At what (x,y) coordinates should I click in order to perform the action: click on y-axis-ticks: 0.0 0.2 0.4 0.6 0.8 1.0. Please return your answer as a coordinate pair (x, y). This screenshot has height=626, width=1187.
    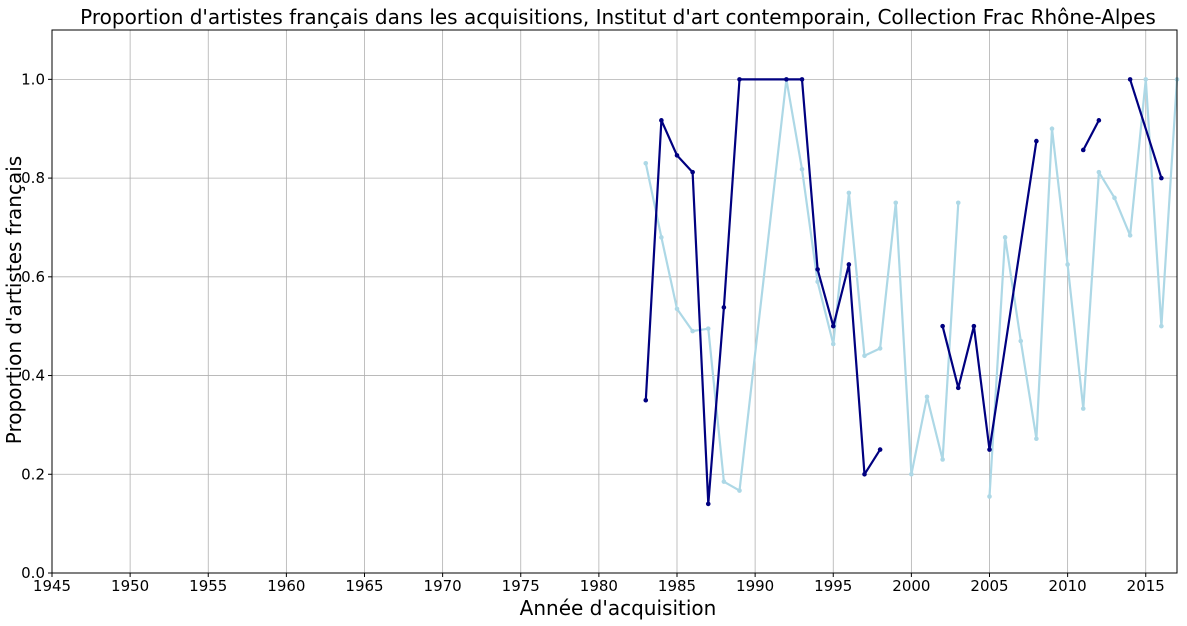
    Looking at the image, I should click on (36, 326).